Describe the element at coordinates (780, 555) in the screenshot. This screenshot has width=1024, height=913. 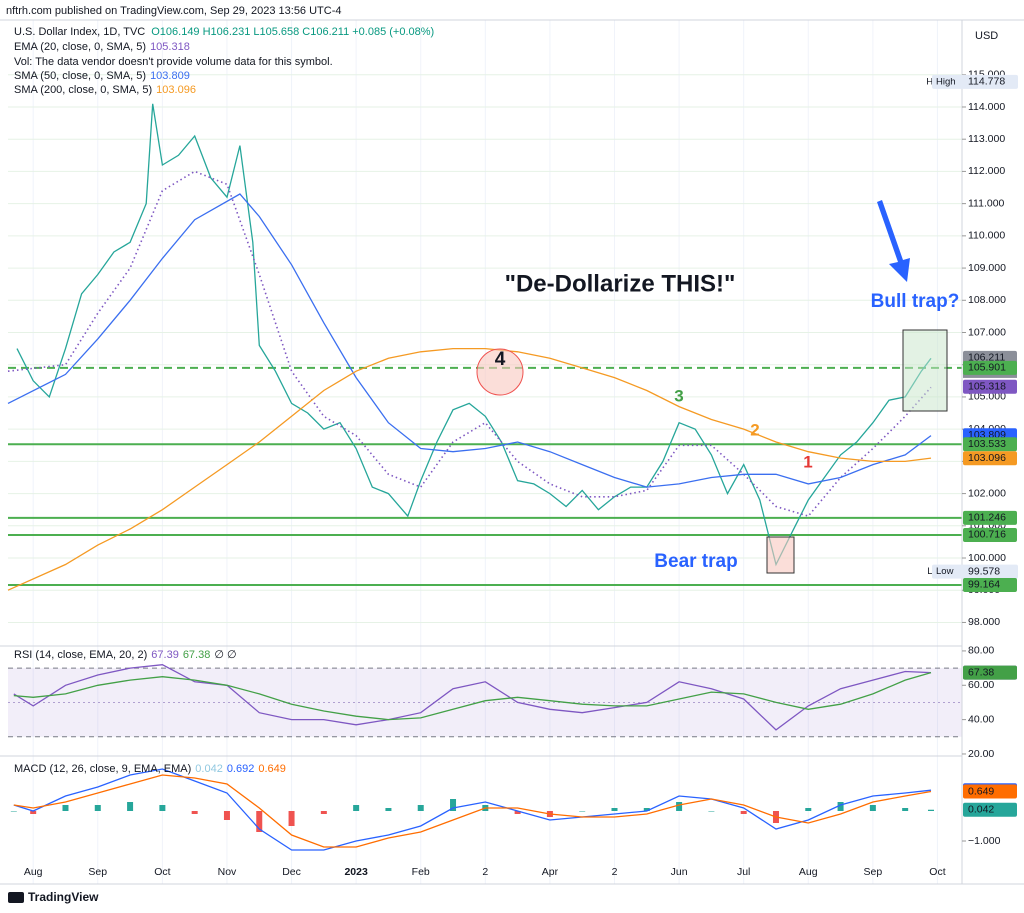
I see `bear-box` at that location.